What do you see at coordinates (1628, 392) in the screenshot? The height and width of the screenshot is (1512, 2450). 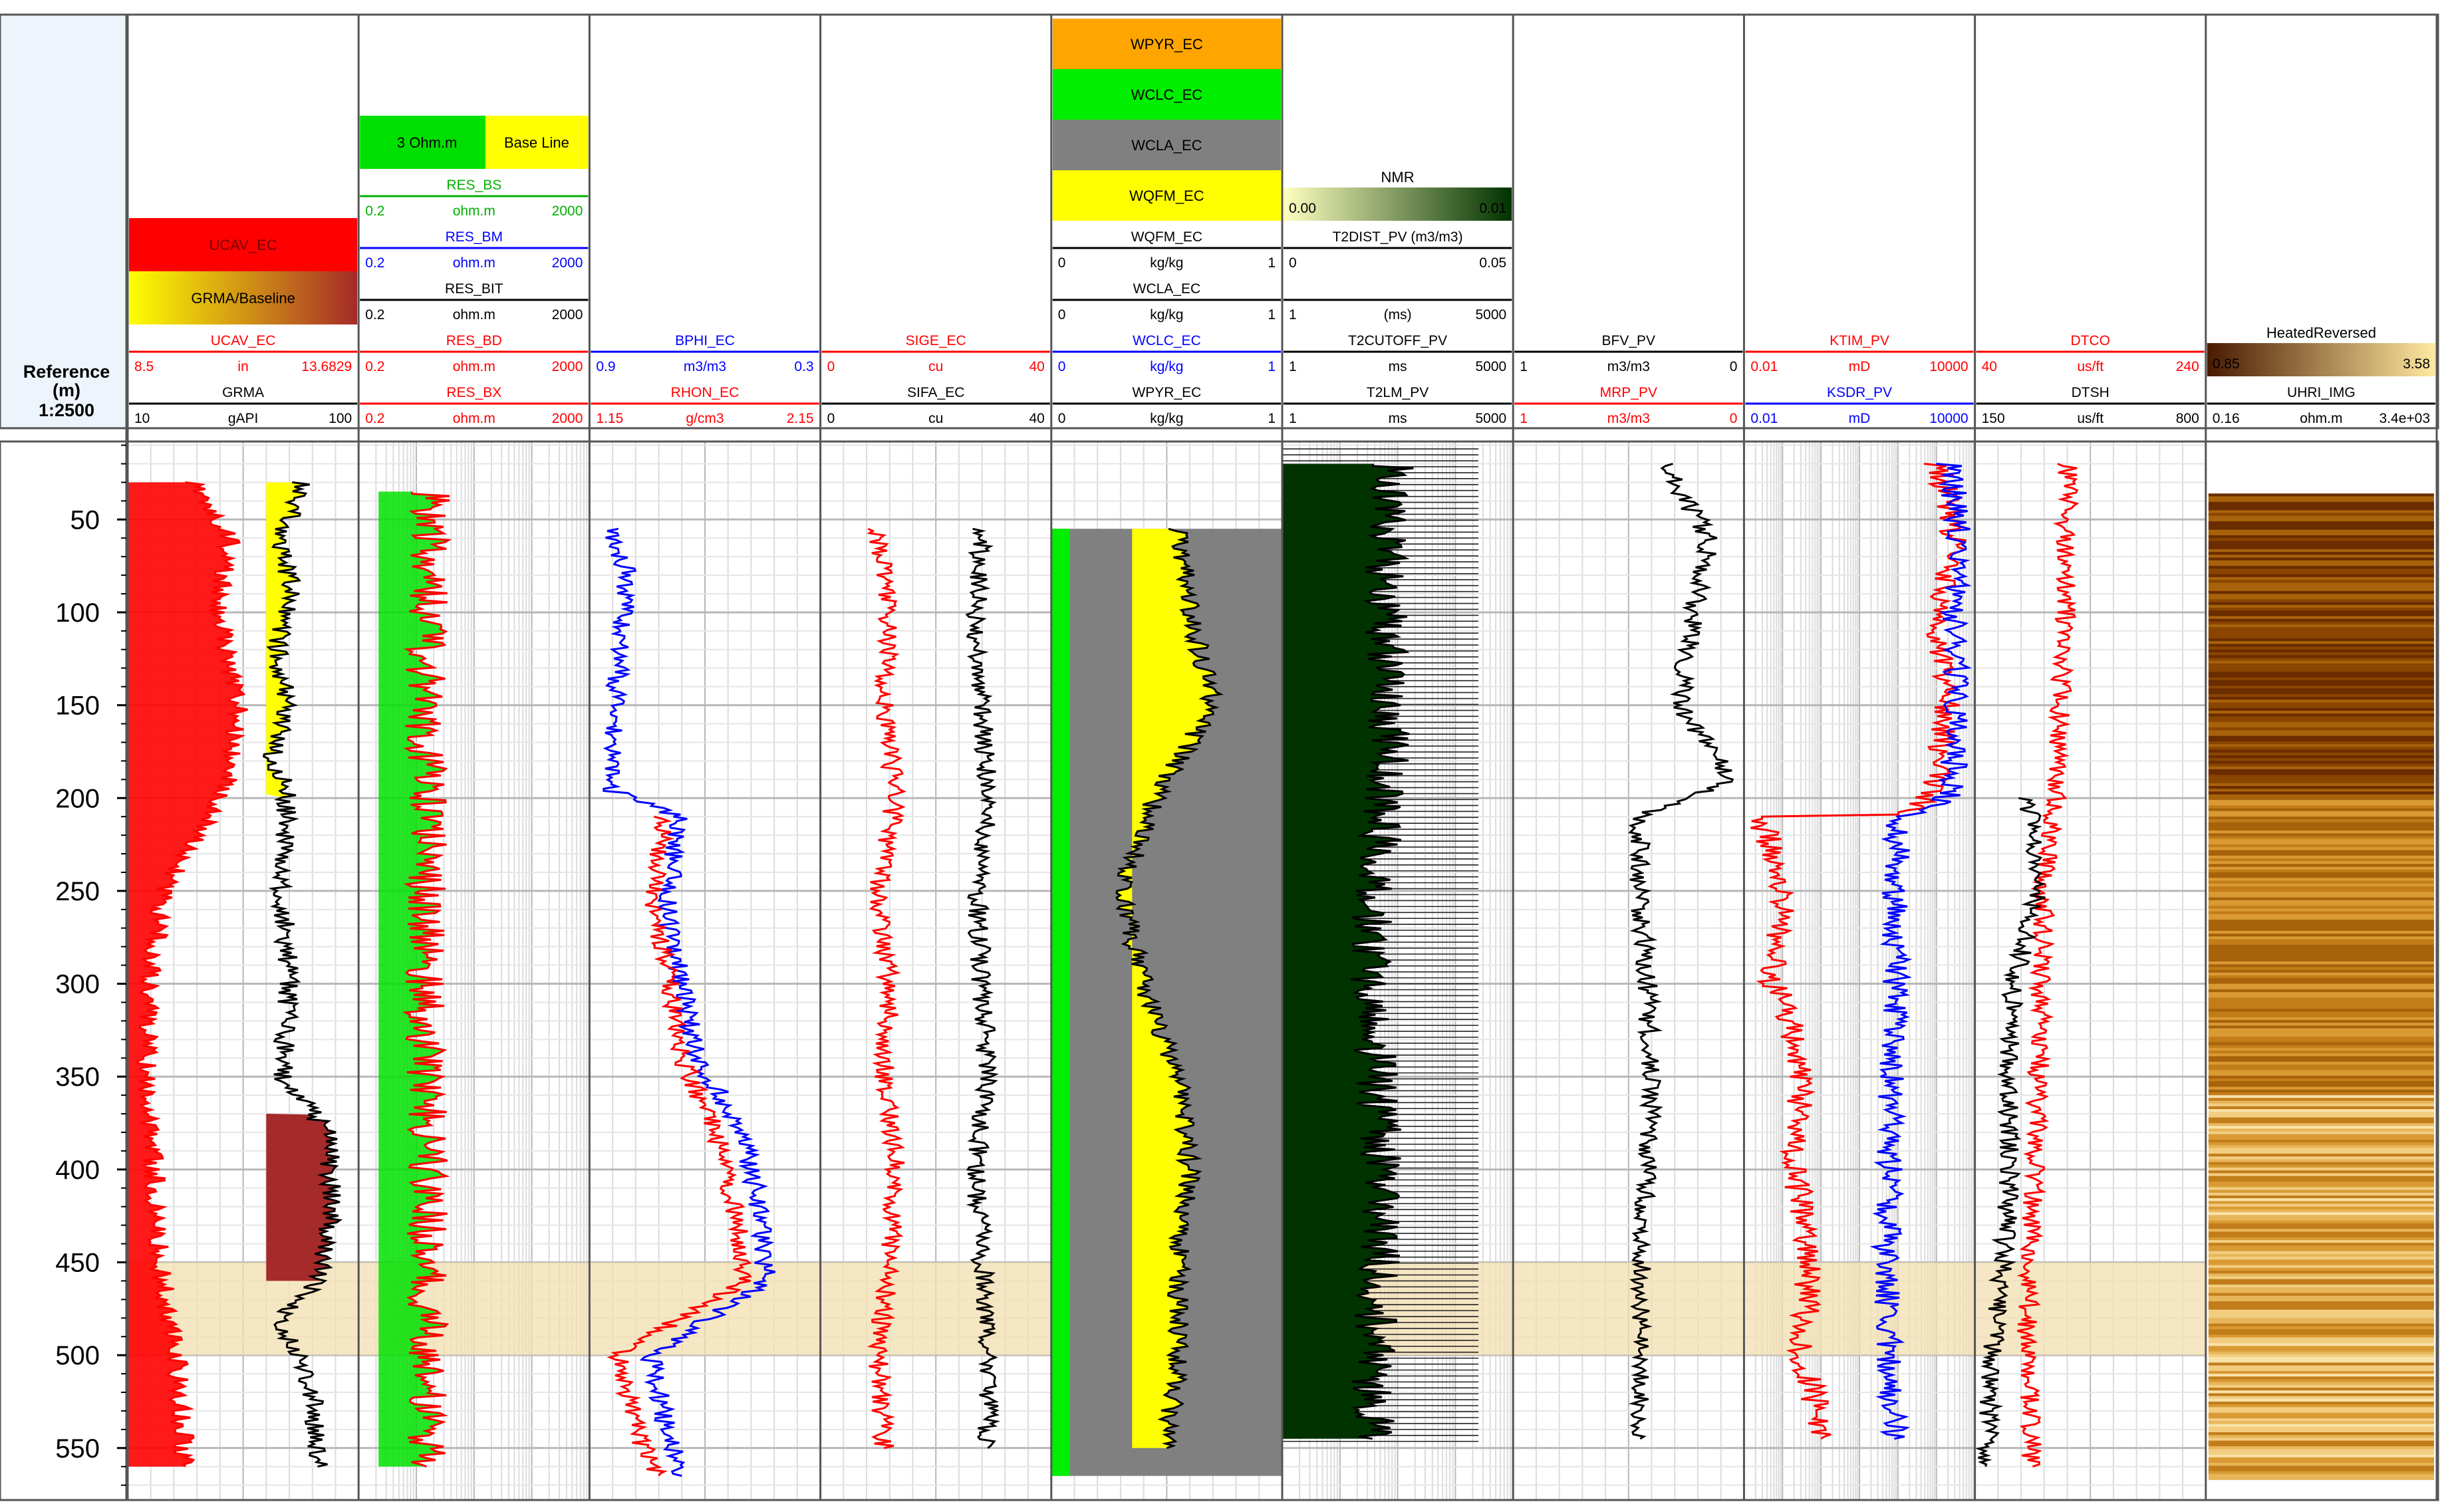 I see `curve-name: MRP_PV` at bounding box center [1628, 392].